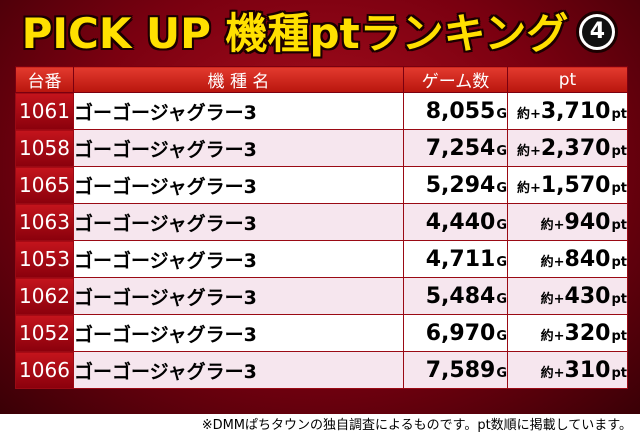 This screenshot has height=437, width=640. I want to click on pt-value: 1,570, so click(575, 185).